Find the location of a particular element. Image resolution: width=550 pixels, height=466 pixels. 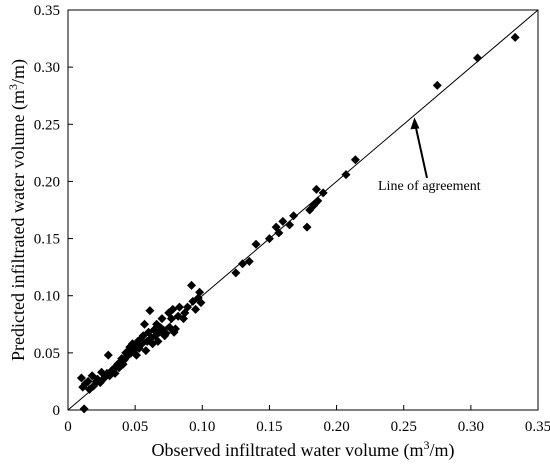

x-tick-label: 0.15 is located at coordinates (269, 427).